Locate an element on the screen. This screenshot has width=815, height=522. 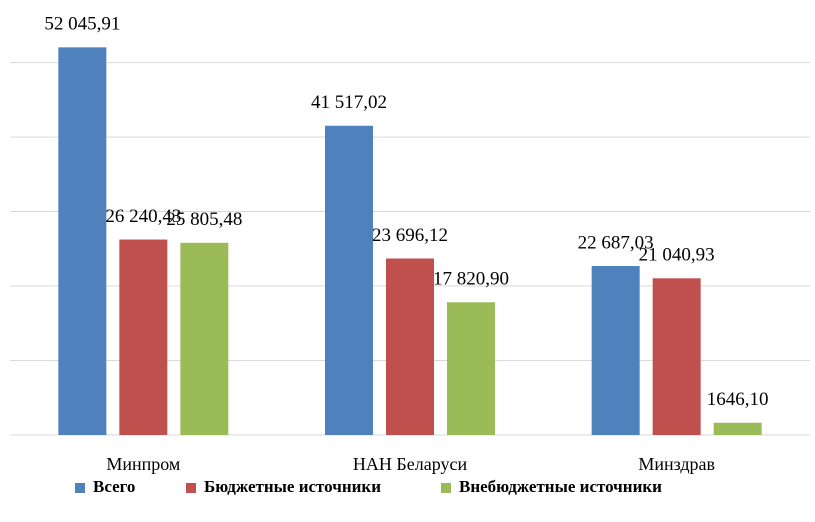
x-tick-label: НАН Беларуси is located at coordinates (410, 464).